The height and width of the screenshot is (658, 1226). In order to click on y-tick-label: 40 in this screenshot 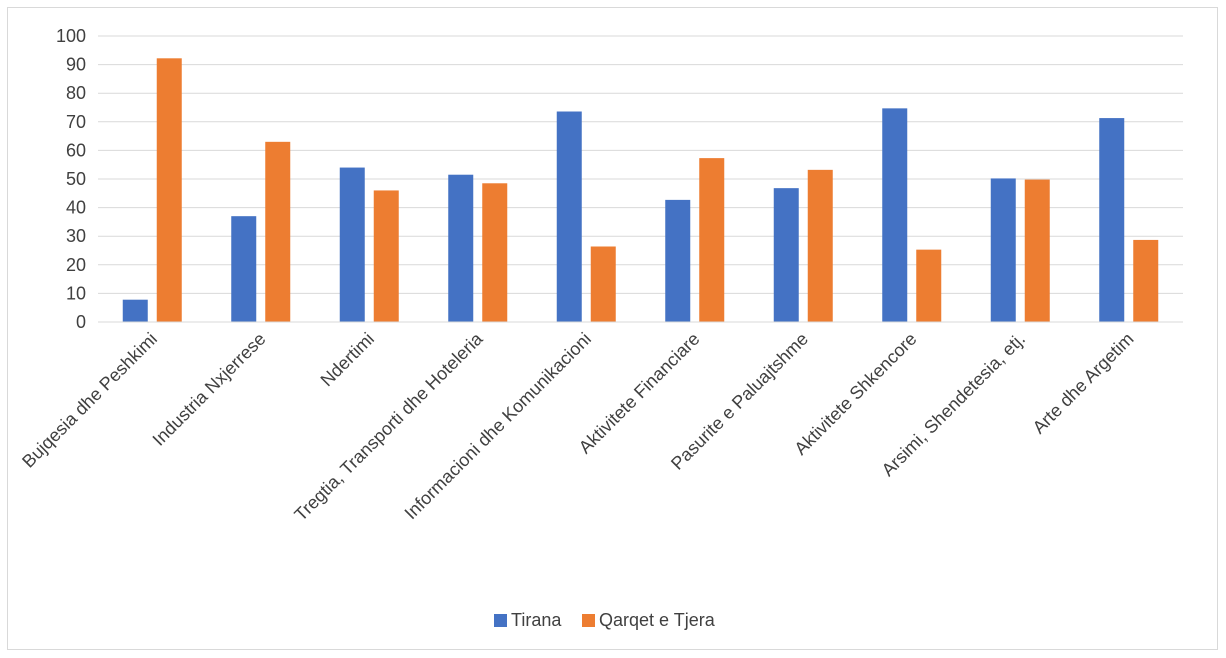, I will do `click(76, 208)`.